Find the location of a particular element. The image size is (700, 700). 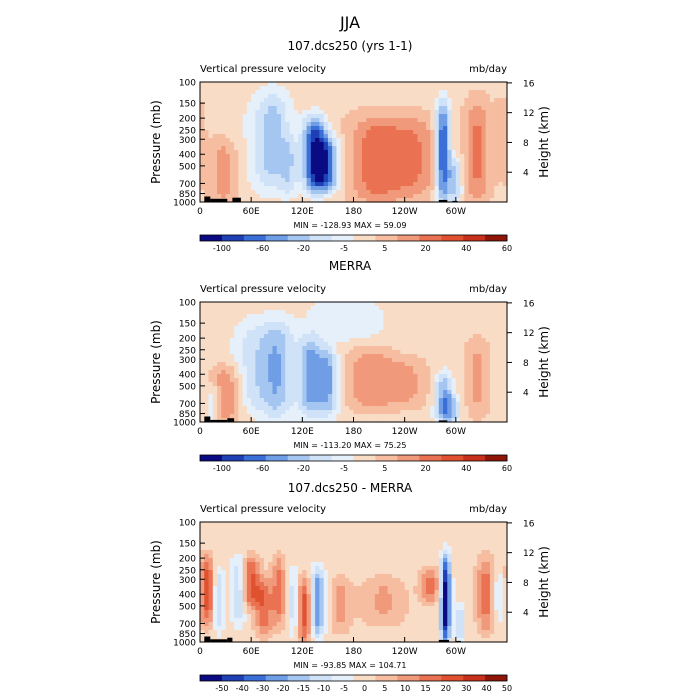

land-mask is located at coordinates (207, 419).